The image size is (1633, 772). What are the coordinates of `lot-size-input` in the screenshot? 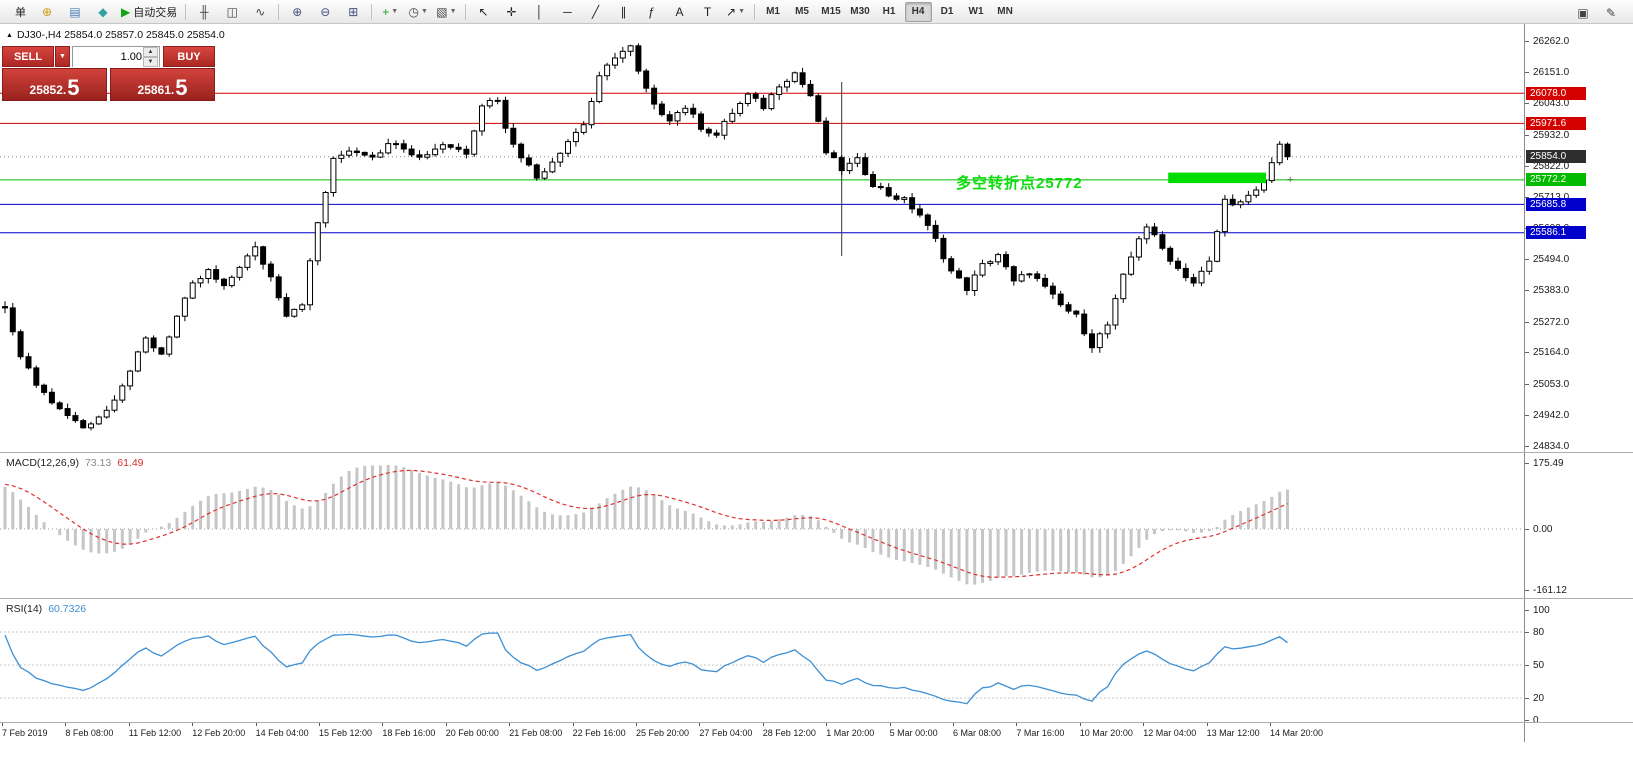 It's located at (116, 57).